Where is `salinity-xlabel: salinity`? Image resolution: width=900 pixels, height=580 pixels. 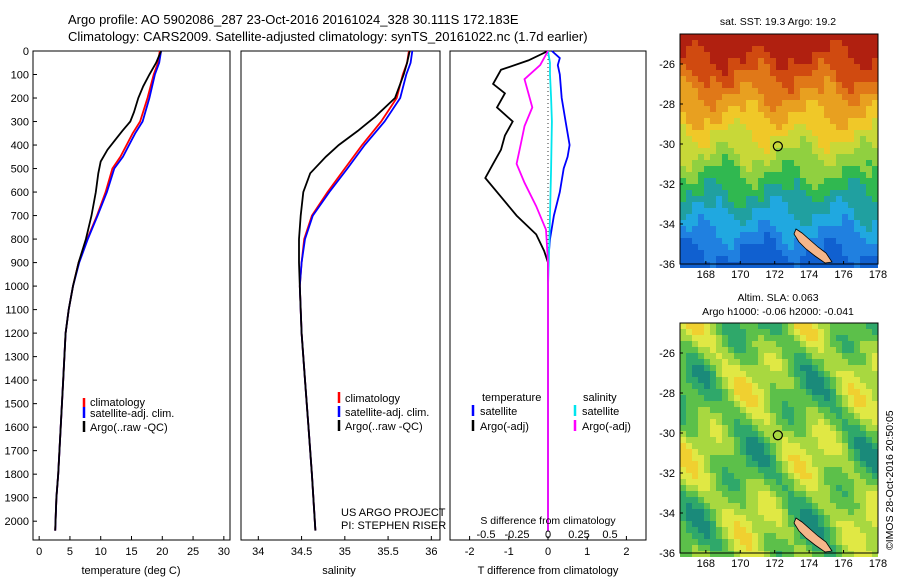 salinity-xlabel: salinity is located at coordinates (339, 571).